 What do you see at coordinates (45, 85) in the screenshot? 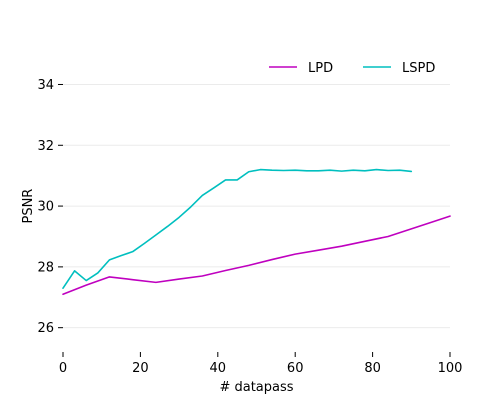
I see `y-tick-label: 34` at bounding box center [45, 85].